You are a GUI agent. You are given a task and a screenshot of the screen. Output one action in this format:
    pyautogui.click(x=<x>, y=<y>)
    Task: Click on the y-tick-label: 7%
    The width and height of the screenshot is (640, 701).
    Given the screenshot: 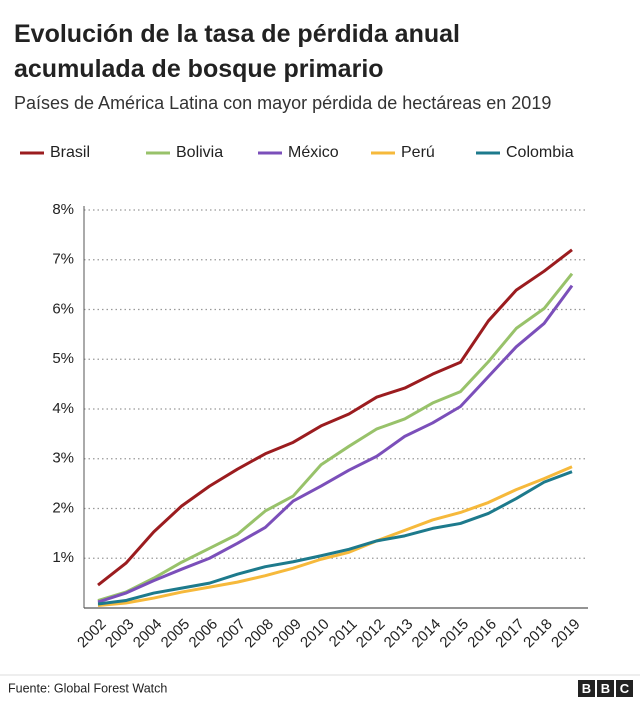 What is the action you would take?
    pyautogui.click(x=63, y=259)
    